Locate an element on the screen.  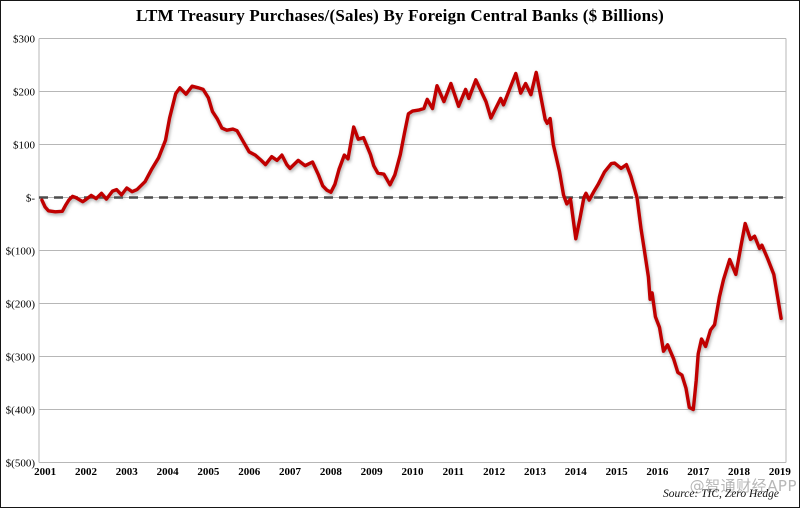
y-axis-tick-label: $(400) is located at coordinates (21, 411).